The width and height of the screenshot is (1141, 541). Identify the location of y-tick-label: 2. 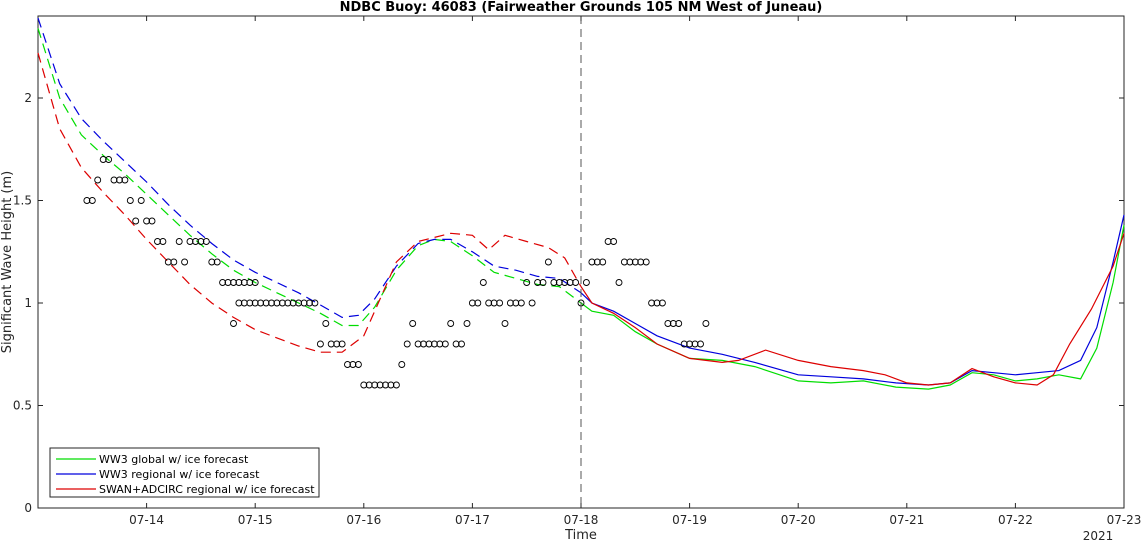
(28, 98).